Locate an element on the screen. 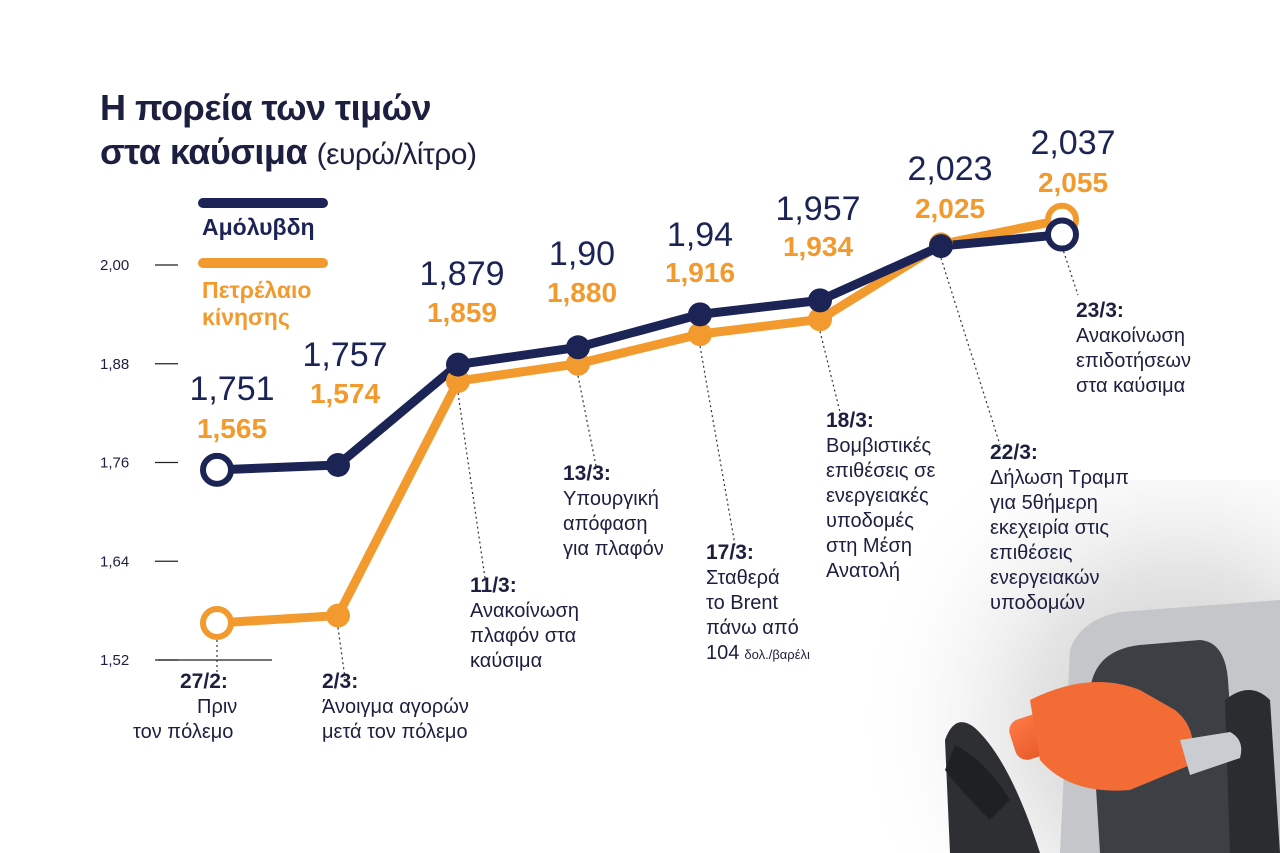  value-label-diesel: 2,025 is located at coordinates (950, 208).